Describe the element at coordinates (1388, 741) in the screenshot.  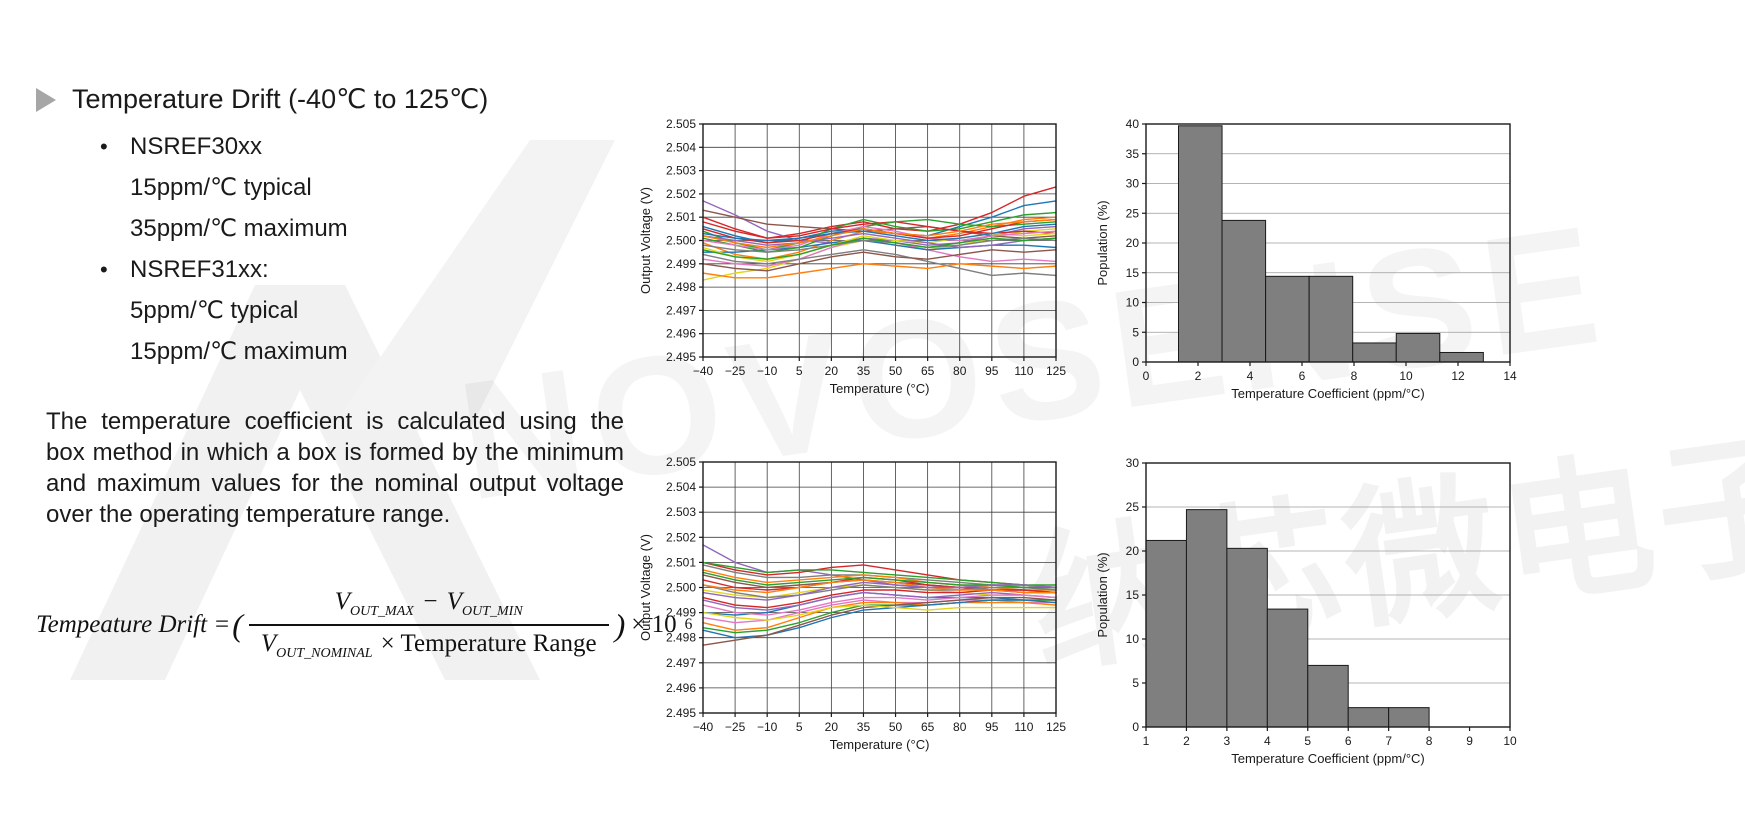
I see `svg-text: 7` at that location.